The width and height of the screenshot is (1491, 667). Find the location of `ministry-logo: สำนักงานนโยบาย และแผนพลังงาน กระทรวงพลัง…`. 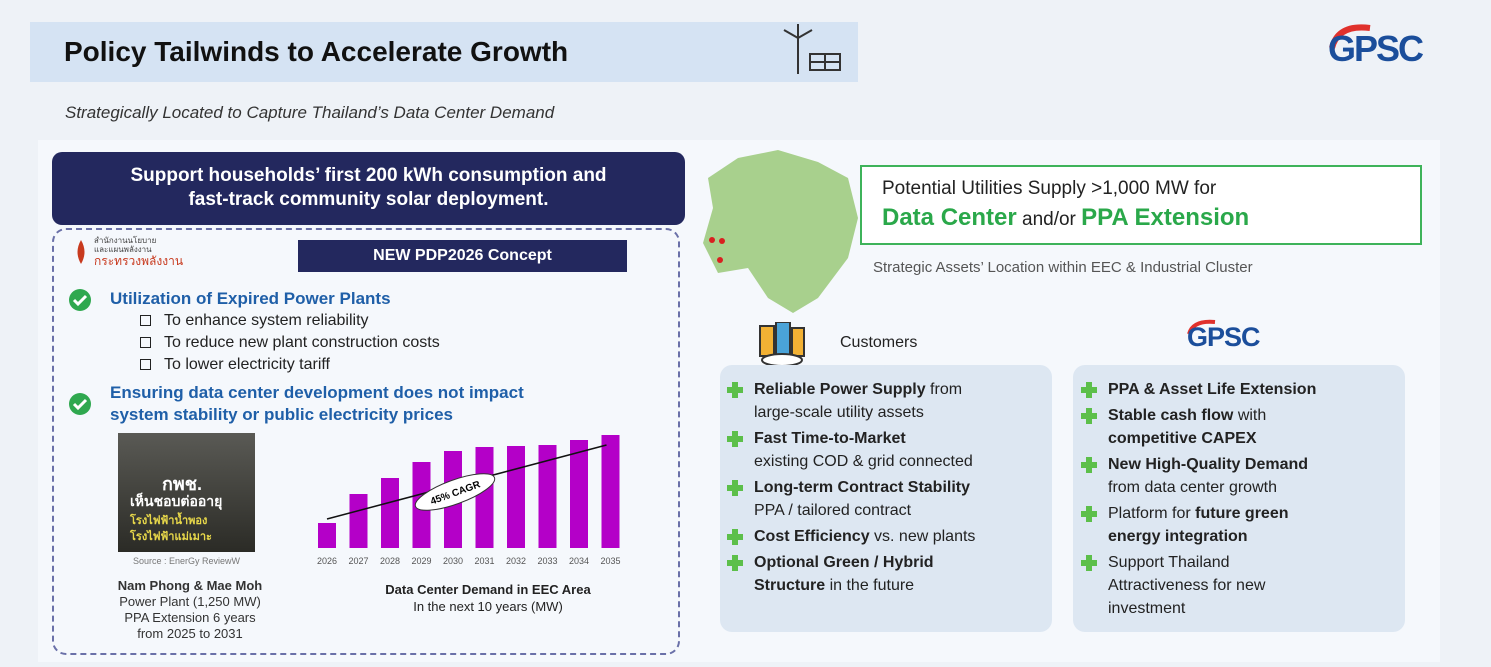

ministry-logo: สำนักงานนโยบาย และแผนพลังงาน กระทรวงพลัง… is located at coordinates (127, 252).